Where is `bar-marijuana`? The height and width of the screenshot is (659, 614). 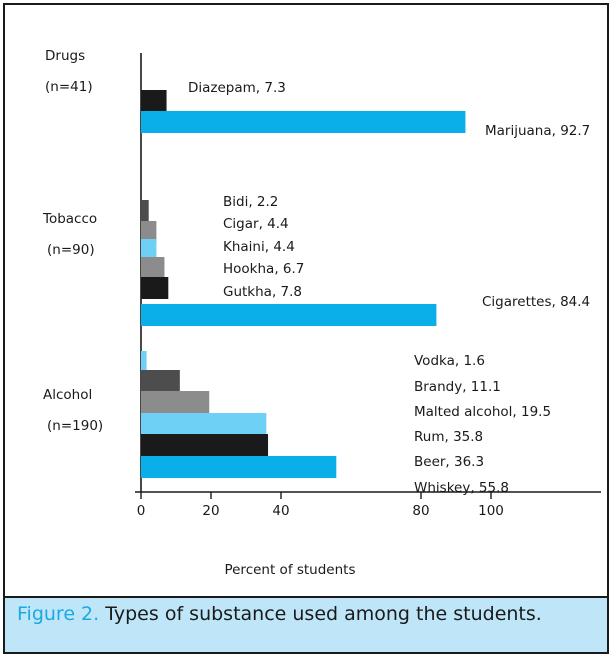 bar-marijuana is located at coordinates (303, 122).